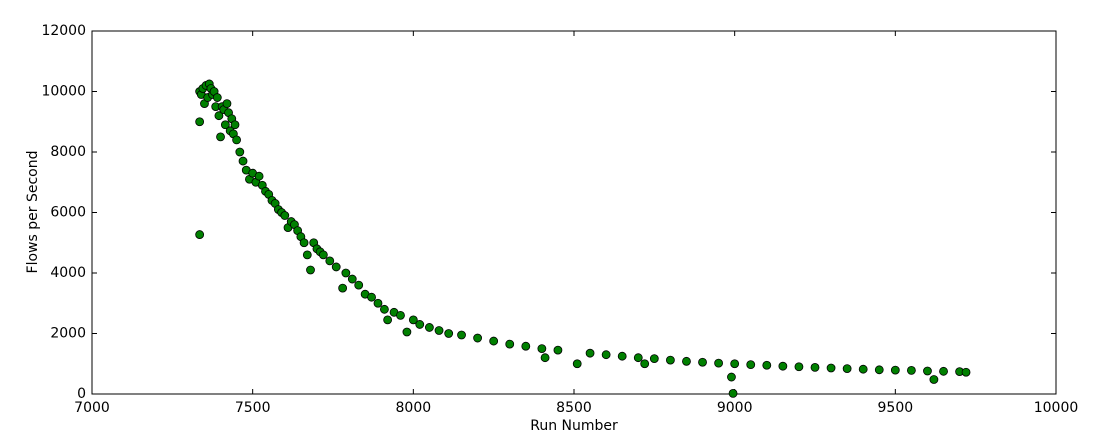 The height and width of the screenshot is (445, 1096). I want to click on x-tick-label: 9500, so click(896, 408).